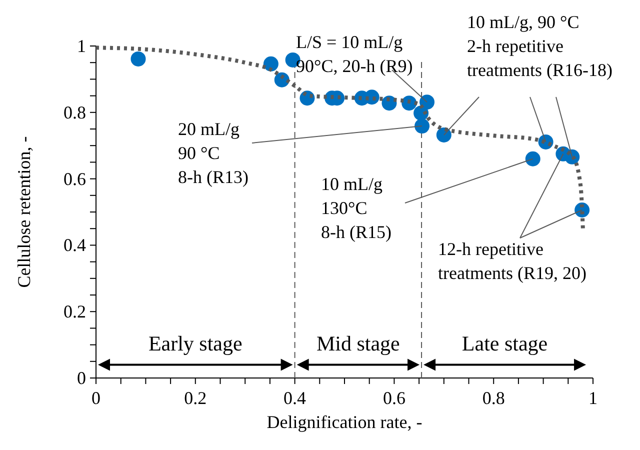 The width and height of the screenshot is (640, 450). Describe the element at coordinates (213, 153) in the screenshot. I see `annotation: 20 mL/g 90 °C 8-h (R13)` at that location.